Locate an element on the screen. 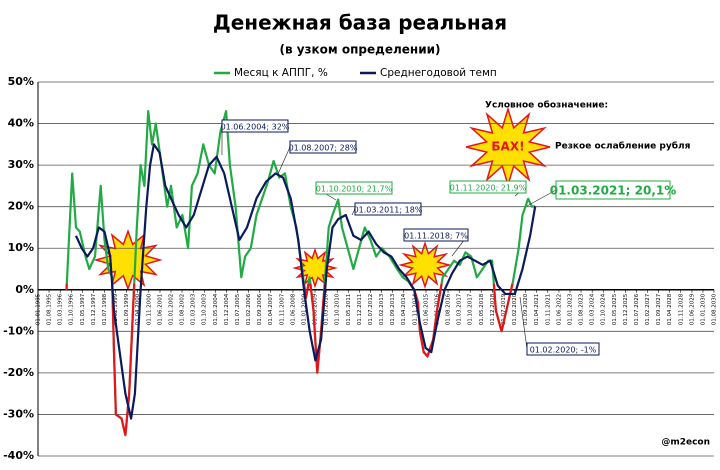 The image size is (720, 470). x-tick-label: 01.05.2025 is located at coordinates (615, 309).